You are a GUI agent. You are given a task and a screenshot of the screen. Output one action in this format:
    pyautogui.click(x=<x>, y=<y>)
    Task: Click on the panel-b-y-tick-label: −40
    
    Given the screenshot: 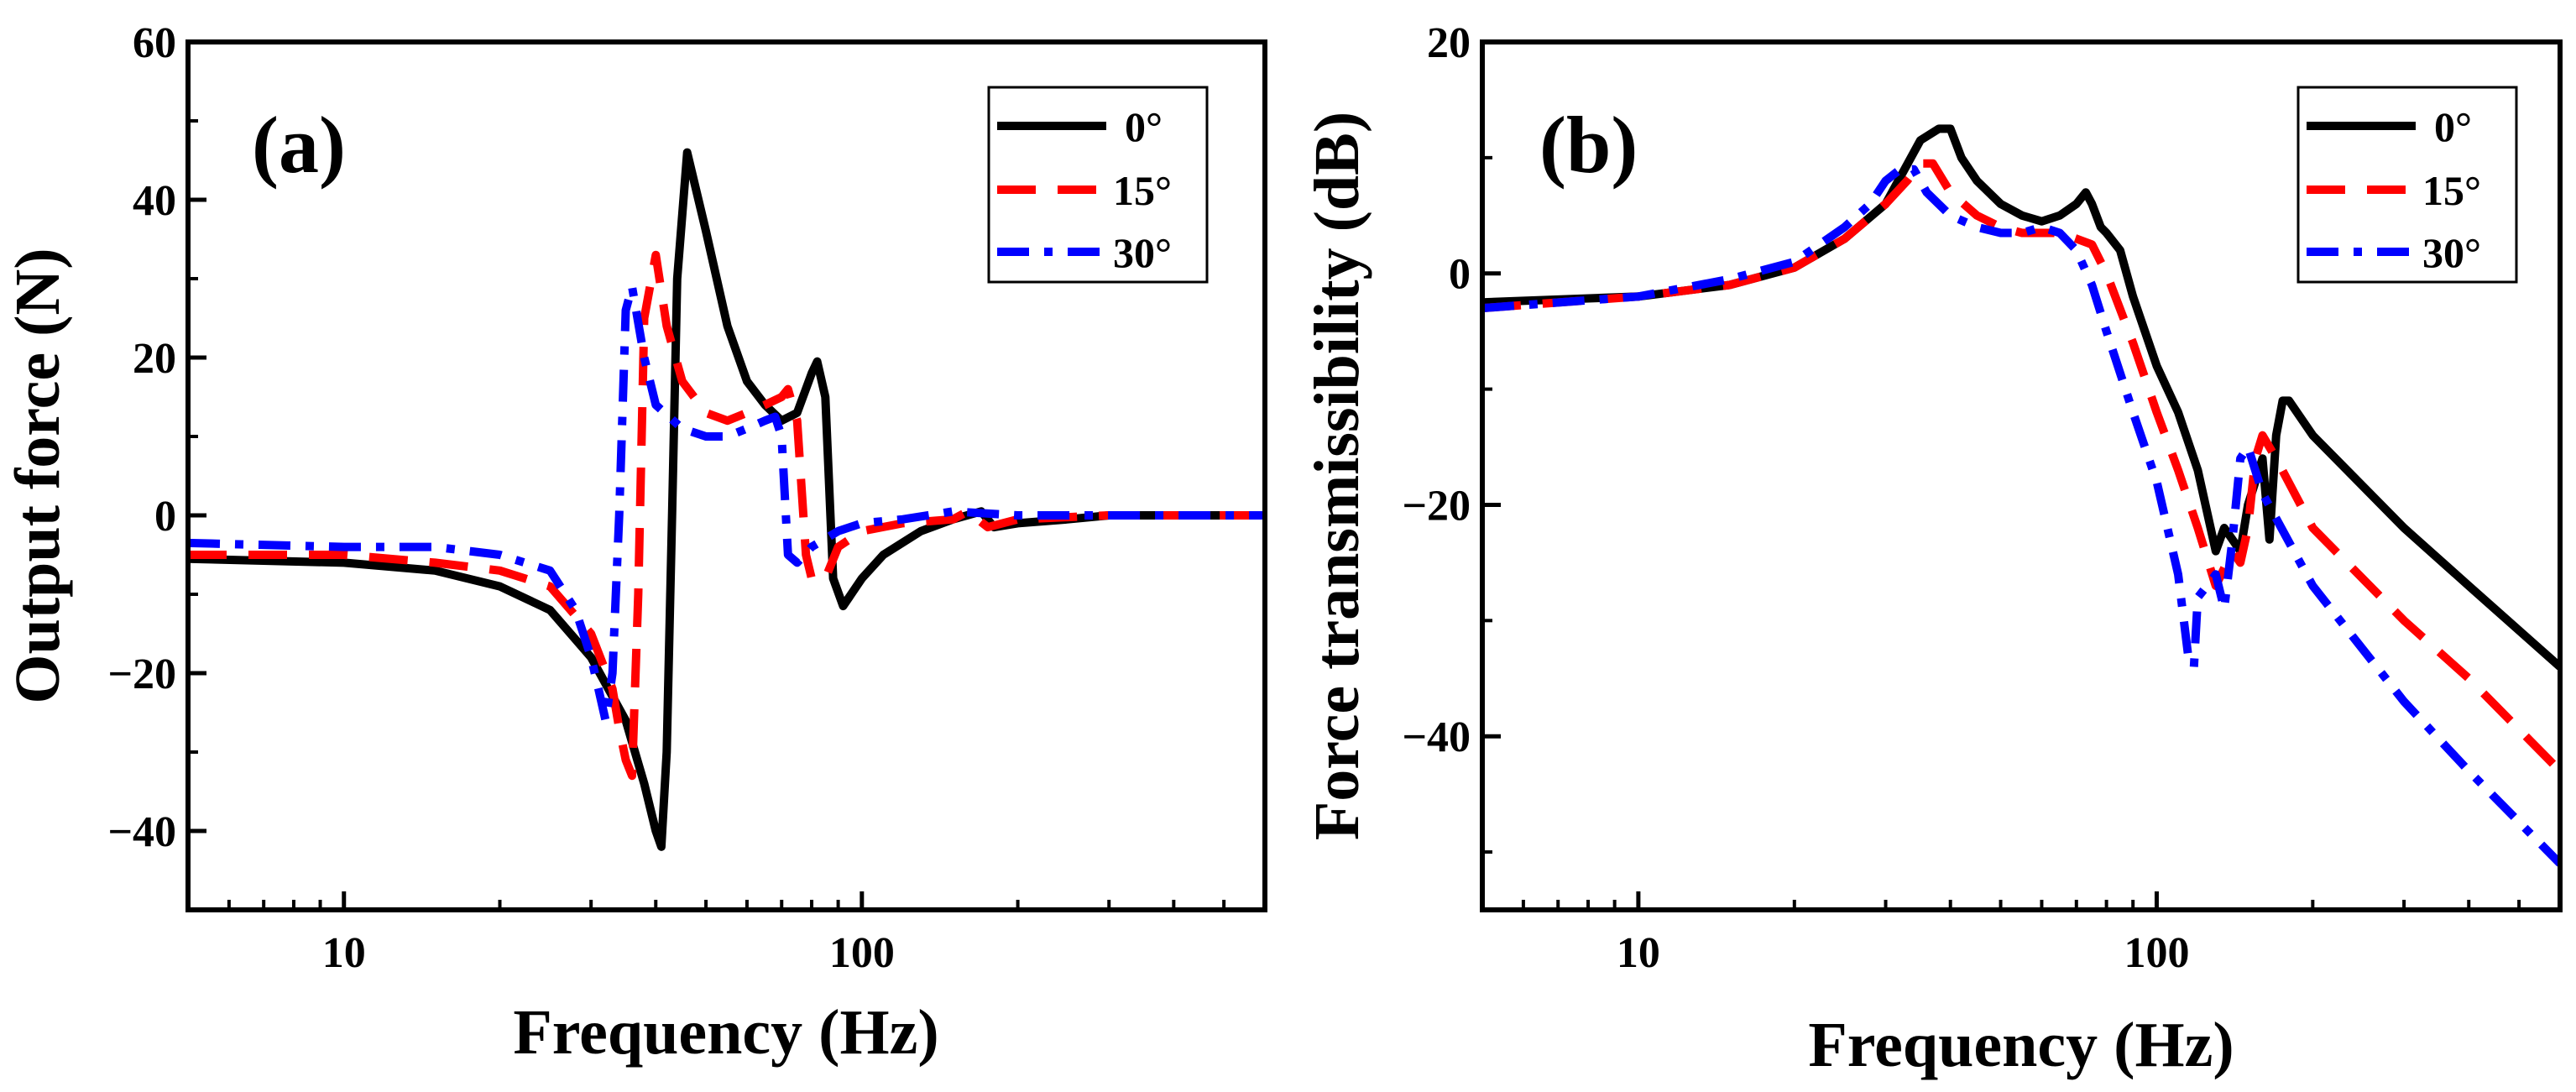 What is the action you would take?
    pyautogui.click(x=1436, y=737)
    